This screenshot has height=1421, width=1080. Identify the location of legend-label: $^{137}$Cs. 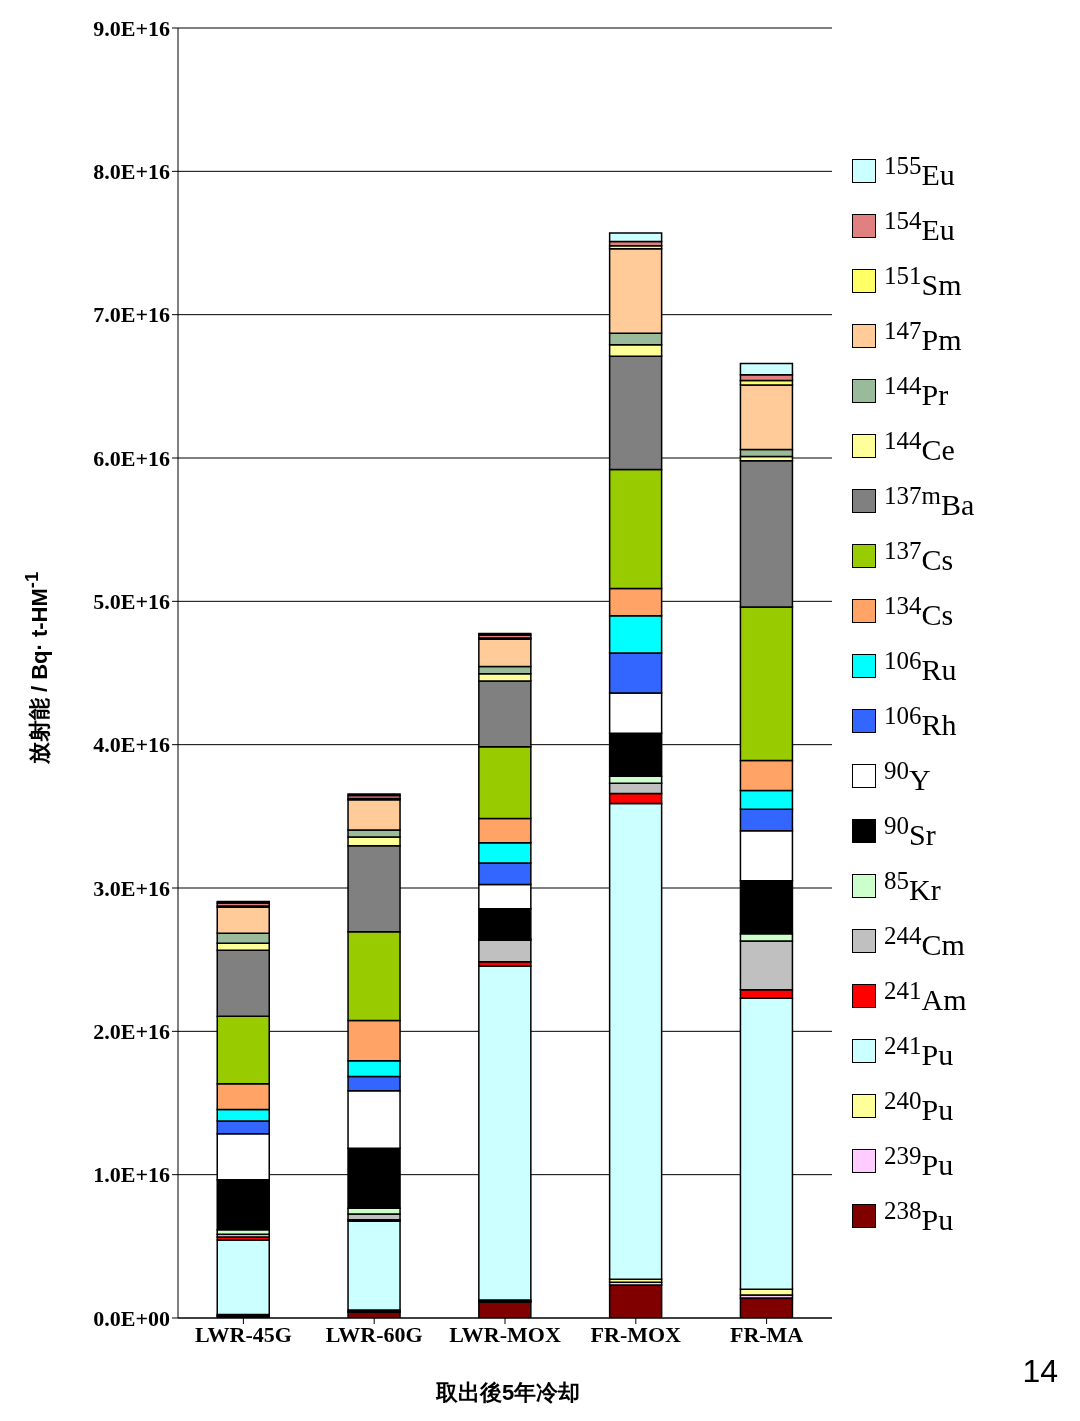
(919, 557).